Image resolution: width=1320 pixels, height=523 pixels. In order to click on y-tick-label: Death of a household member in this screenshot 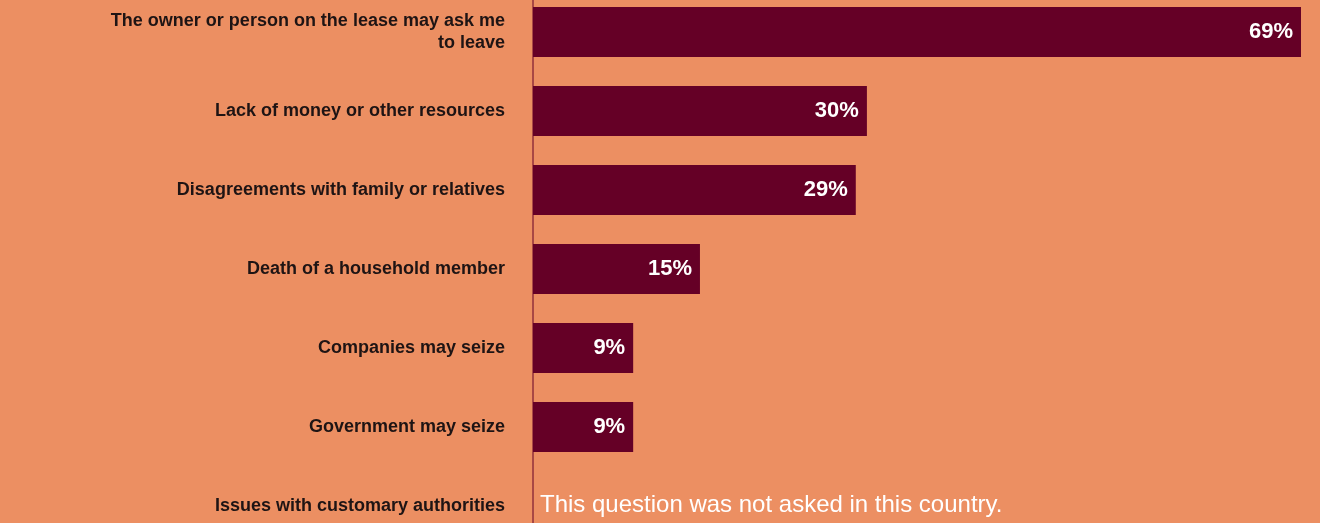, I will do `click(375, 267)`.